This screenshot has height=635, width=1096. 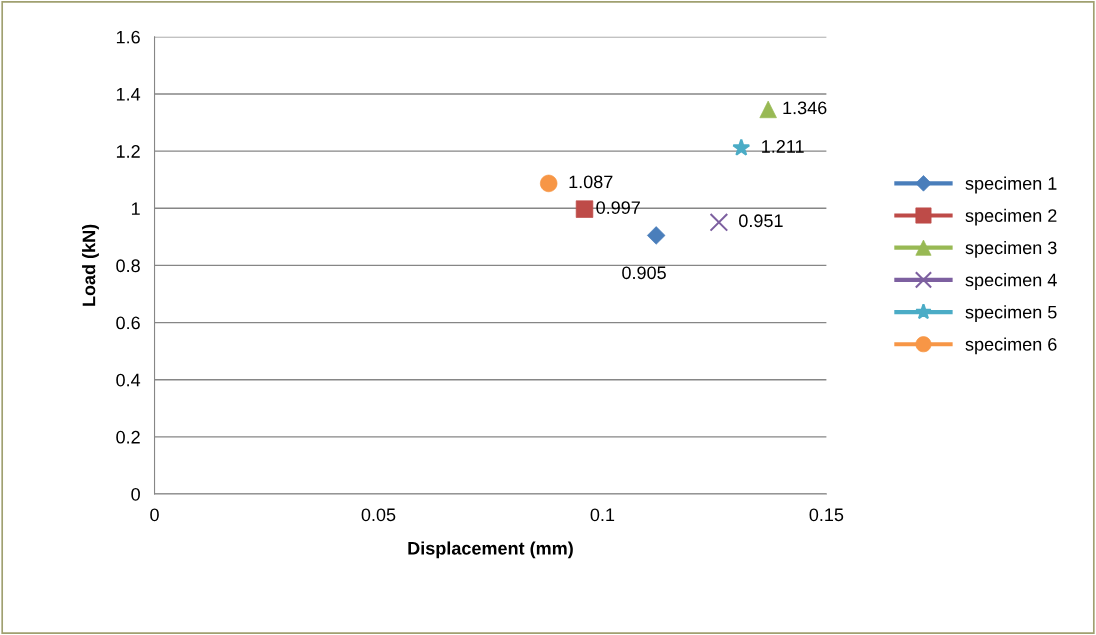 I want to click on x-tick-label: 0, so click(x=154, y=515).